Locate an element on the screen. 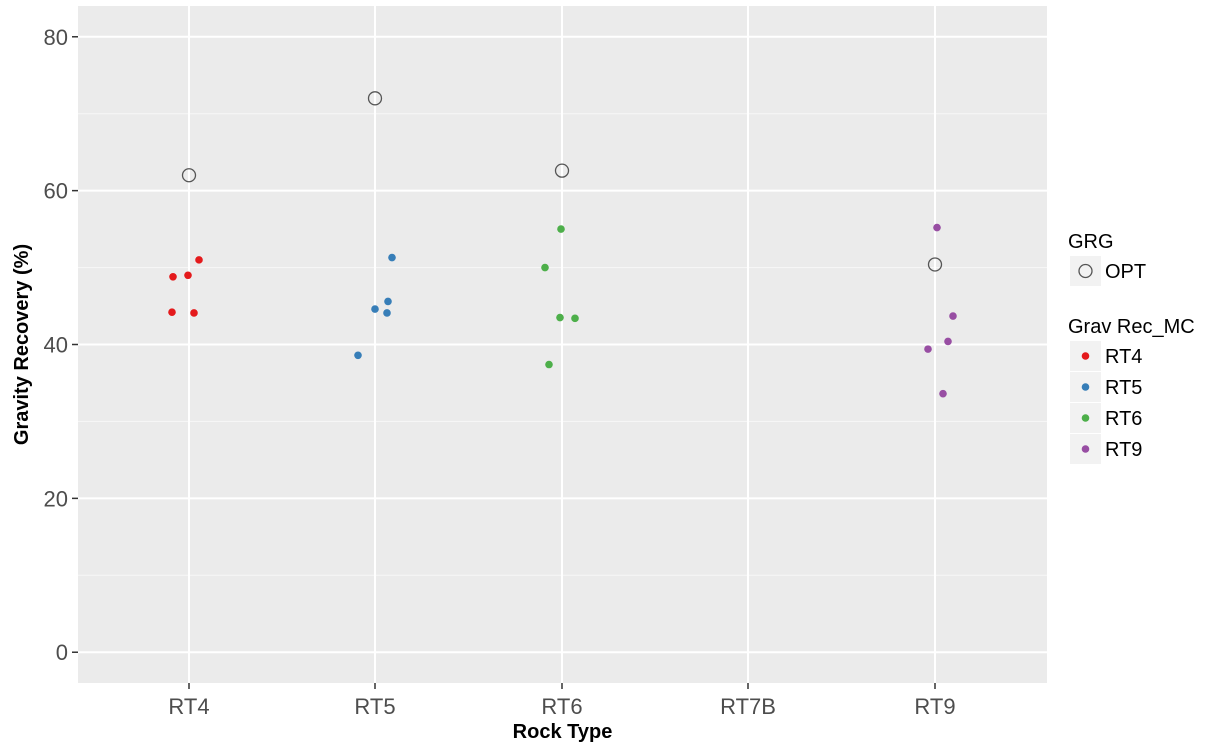  legend-title: GRG is located at coordinates (1091, 242).